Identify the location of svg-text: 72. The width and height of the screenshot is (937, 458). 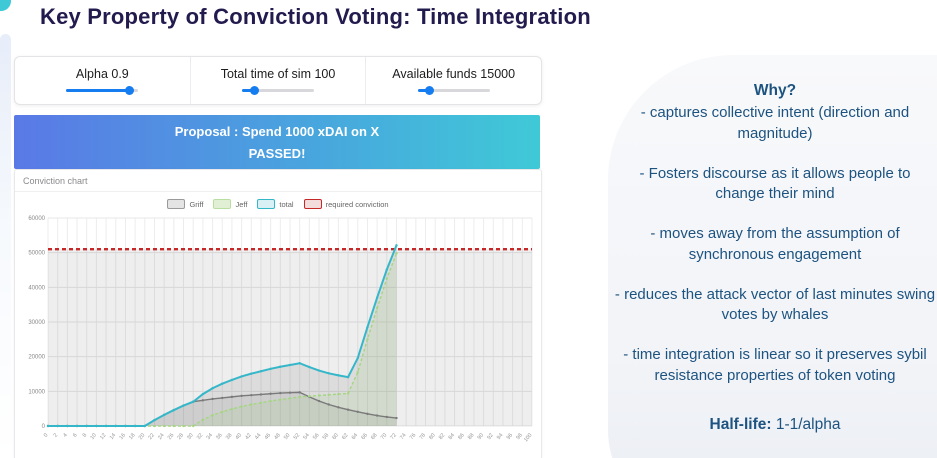
(393, 436).